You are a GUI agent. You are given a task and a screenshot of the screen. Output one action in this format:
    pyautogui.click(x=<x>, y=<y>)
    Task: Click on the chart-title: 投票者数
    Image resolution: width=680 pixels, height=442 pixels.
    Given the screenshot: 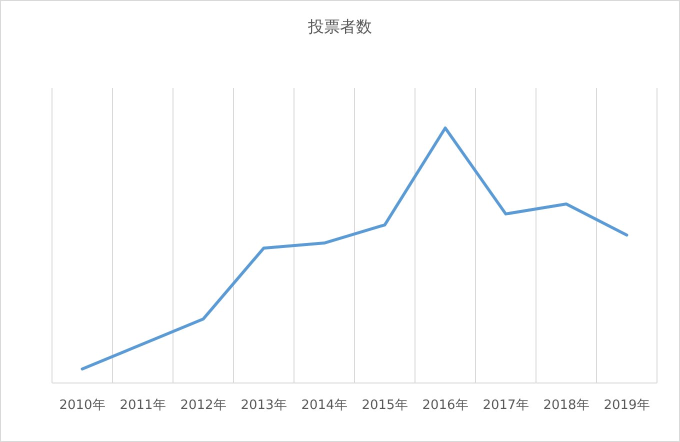 What is the action you would take?
    pyautogui.click(x=339, y=26)
    